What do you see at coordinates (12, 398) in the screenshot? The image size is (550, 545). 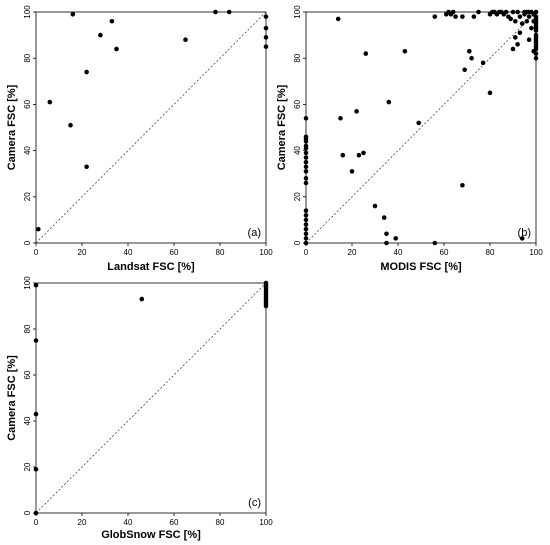 I see `panel-c-y-axis-title: Camera FSC [%]` at bounding box center [12, 398].